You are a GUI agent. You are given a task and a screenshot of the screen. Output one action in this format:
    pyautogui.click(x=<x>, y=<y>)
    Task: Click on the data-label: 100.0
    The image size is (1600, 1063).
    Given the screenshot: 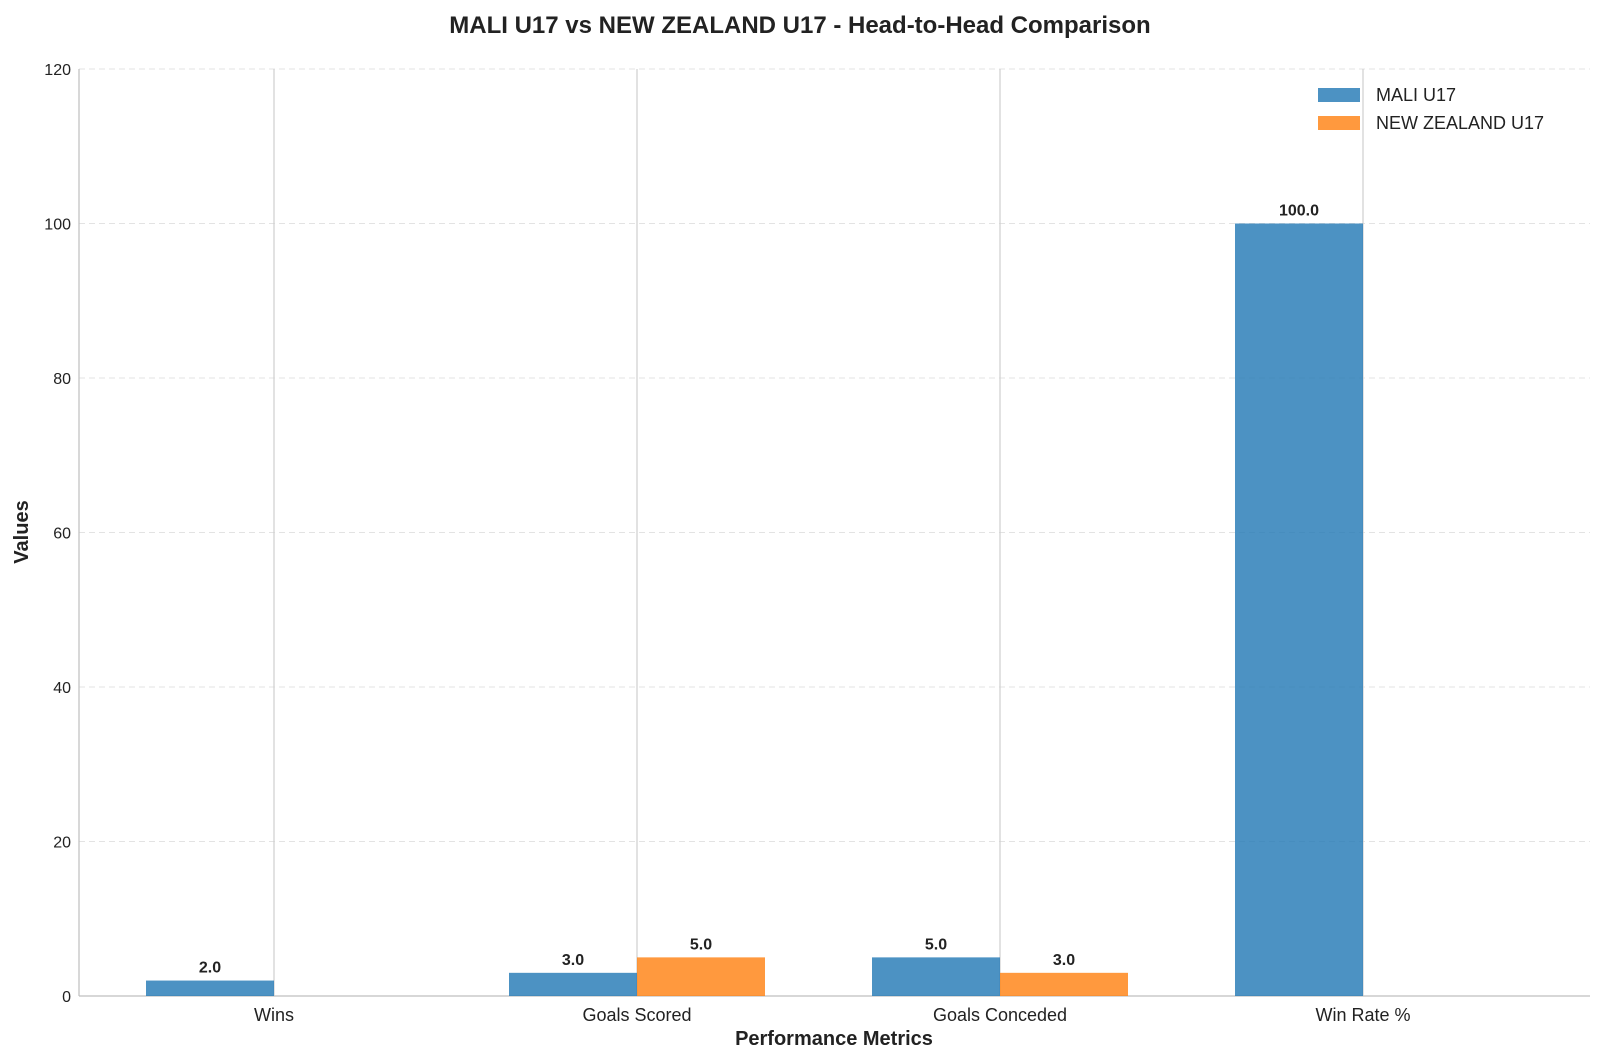 What is the action you would take?
    pyautogui.click(x=1299, y=211)
    